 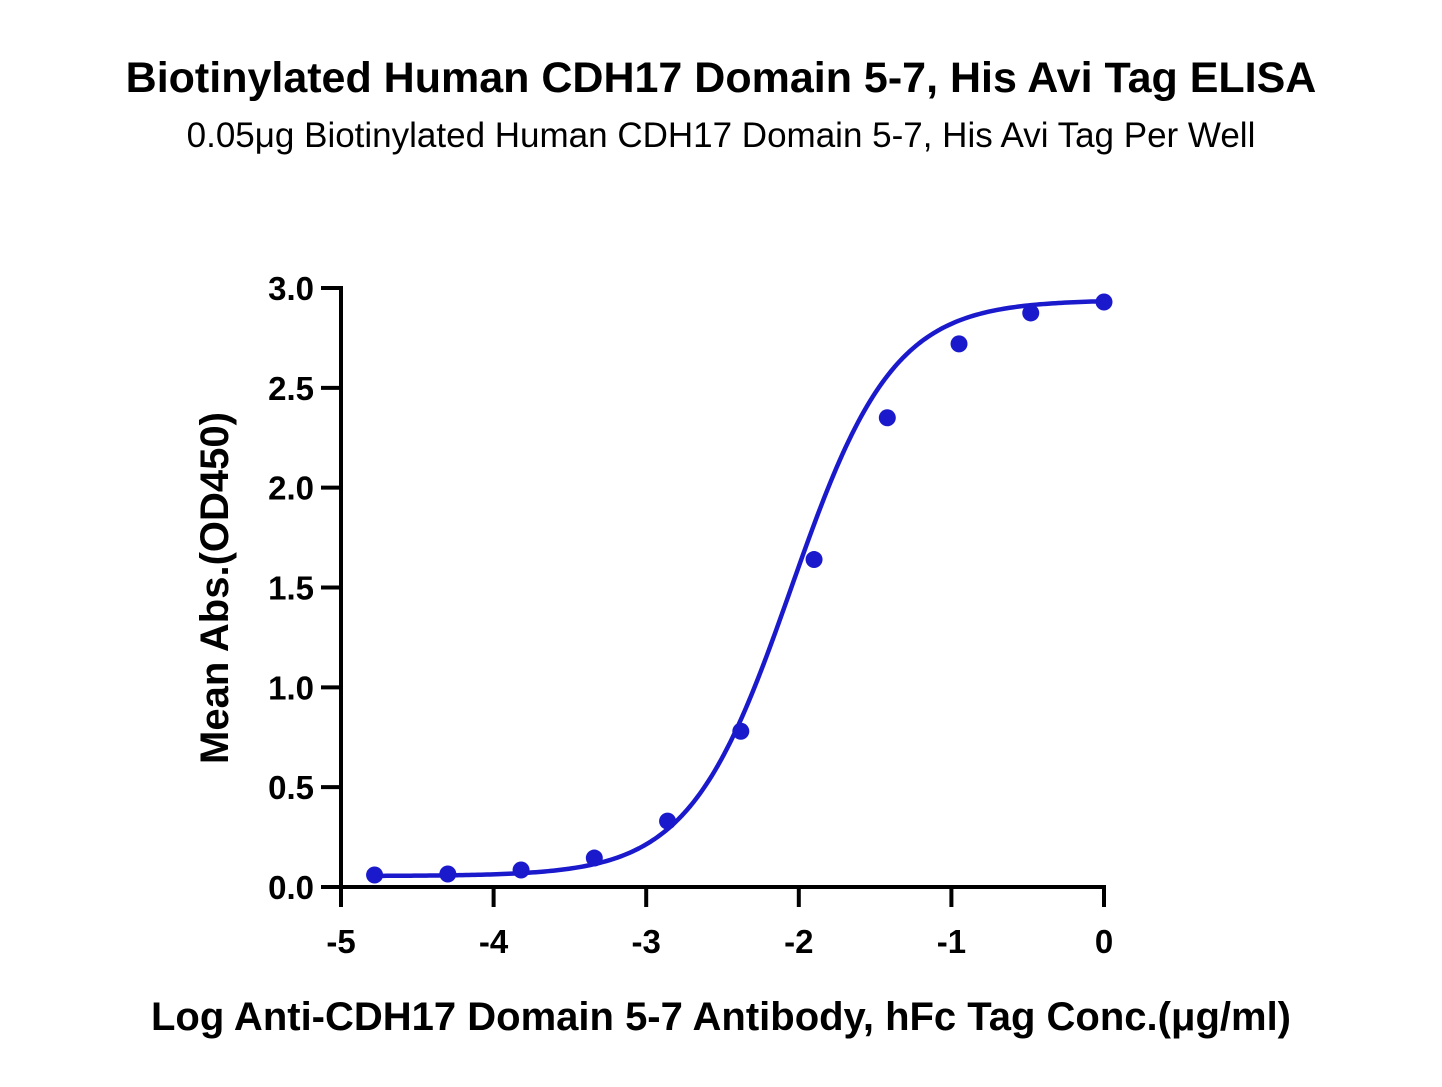 I want to click on y-tick-label: 2.0, so click(x=291, y=488).